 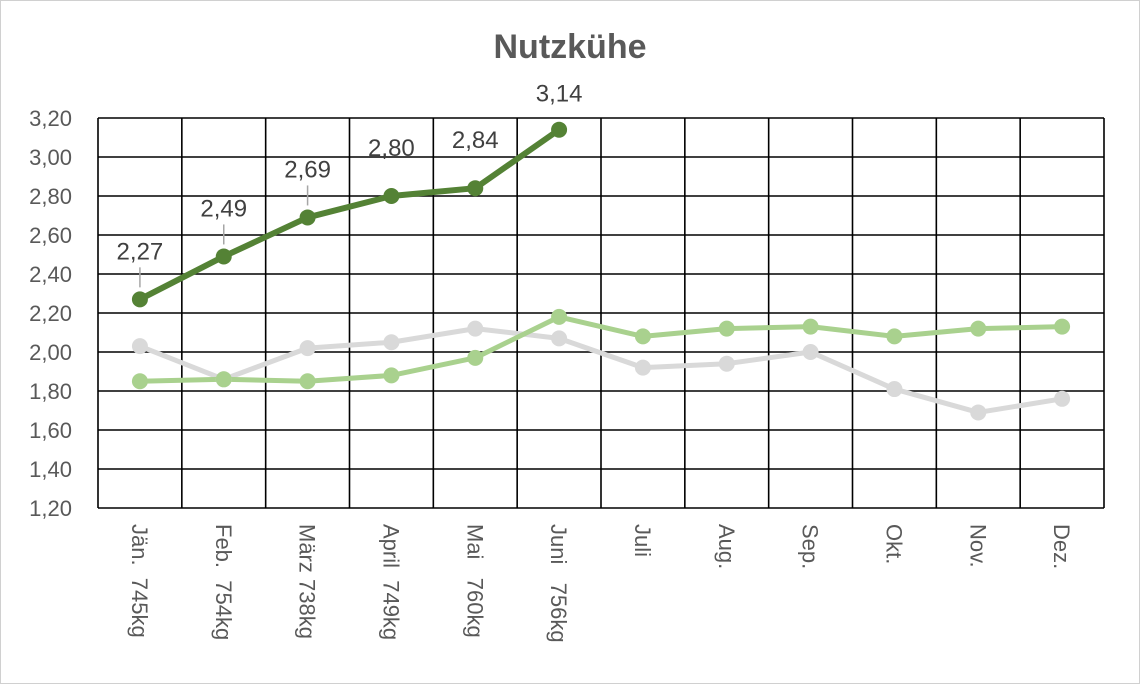 I want to click on x-category-label: Nov., so click(x=977, y=546).